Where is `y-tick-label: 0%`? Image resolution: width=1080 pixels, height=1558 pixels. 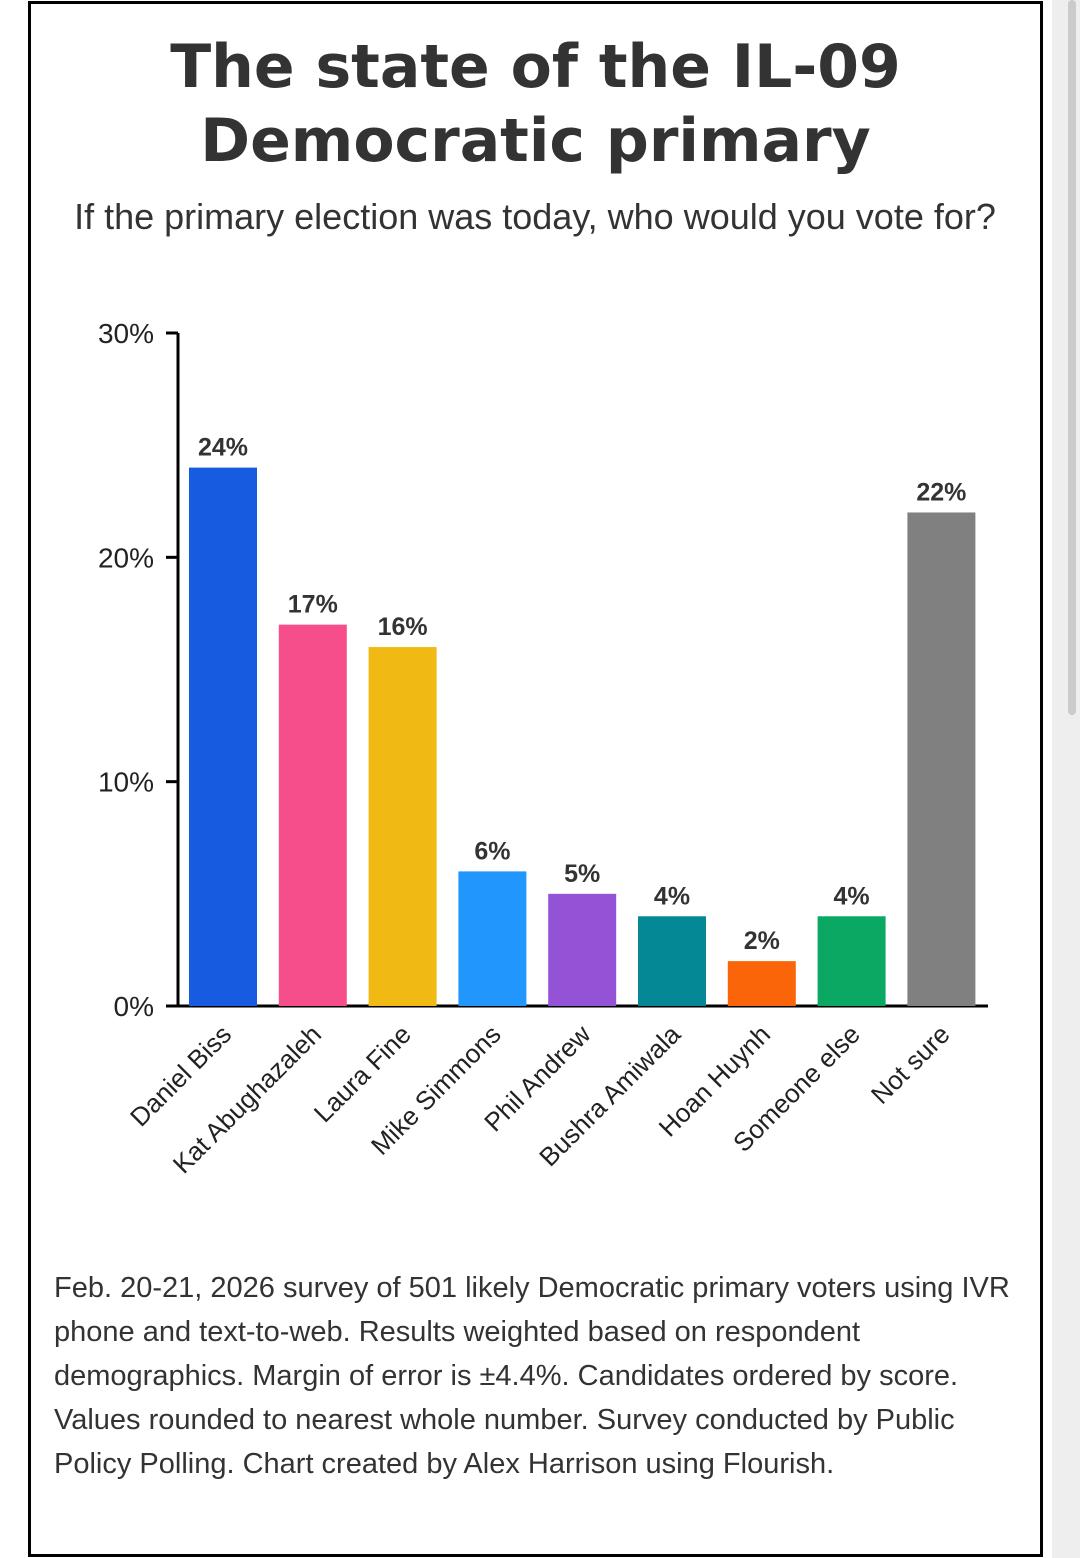
y-tick-label: 0% is located at coordinates (134, 1006).